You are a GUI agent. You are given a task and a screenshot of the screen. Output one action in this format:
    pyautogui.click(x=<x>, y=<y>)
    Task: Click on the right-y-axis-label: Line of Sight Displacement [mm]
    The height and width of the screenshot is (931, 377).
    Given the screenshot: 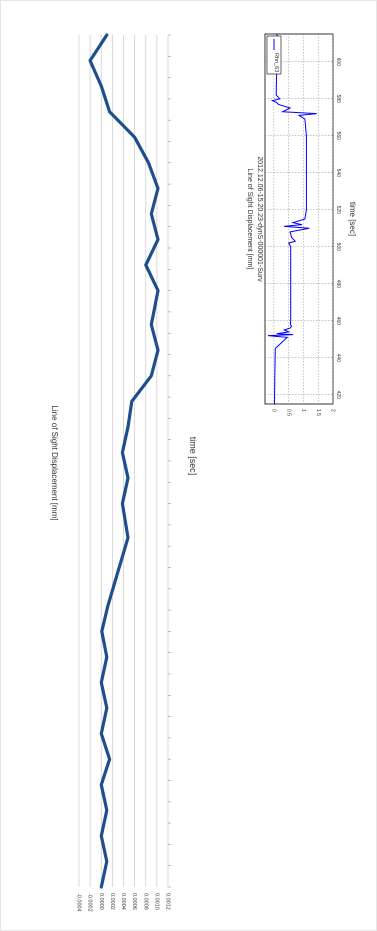 What is the action you would take?
    pyautogui.click(x=249, y=219)
    